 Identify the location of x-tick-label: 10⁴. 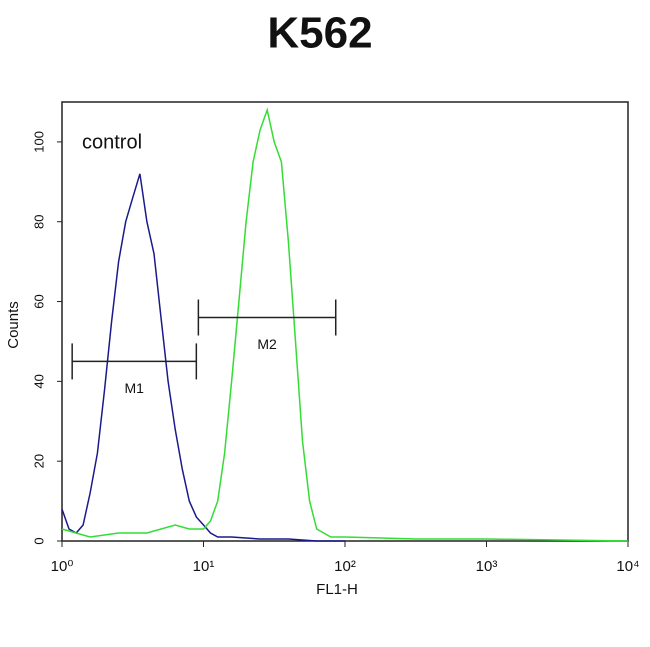
(627, 566).